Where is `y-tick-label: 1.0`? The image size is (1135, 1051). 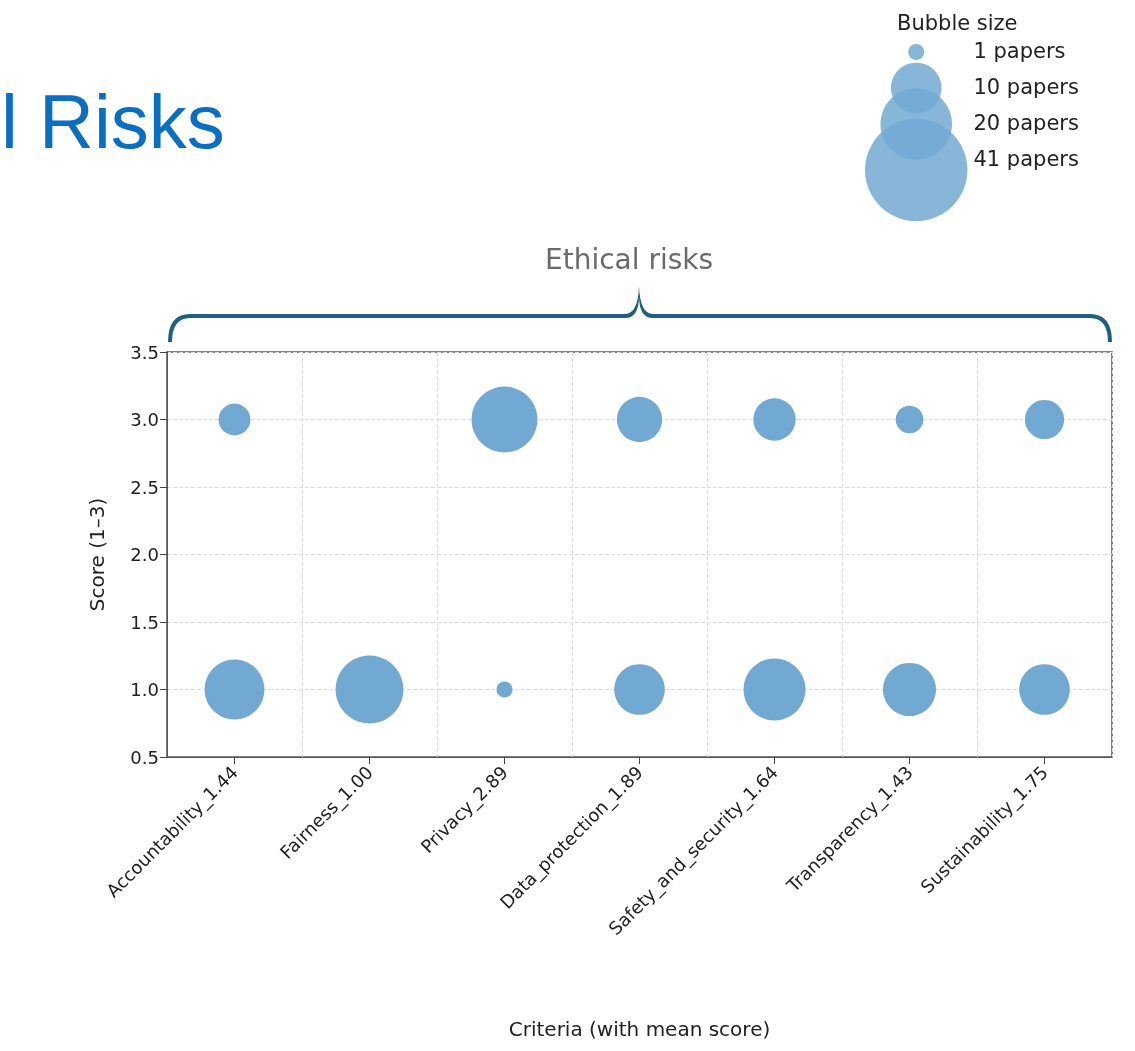 y-tick-label: 1.0 is located at coordinates (144, 689).